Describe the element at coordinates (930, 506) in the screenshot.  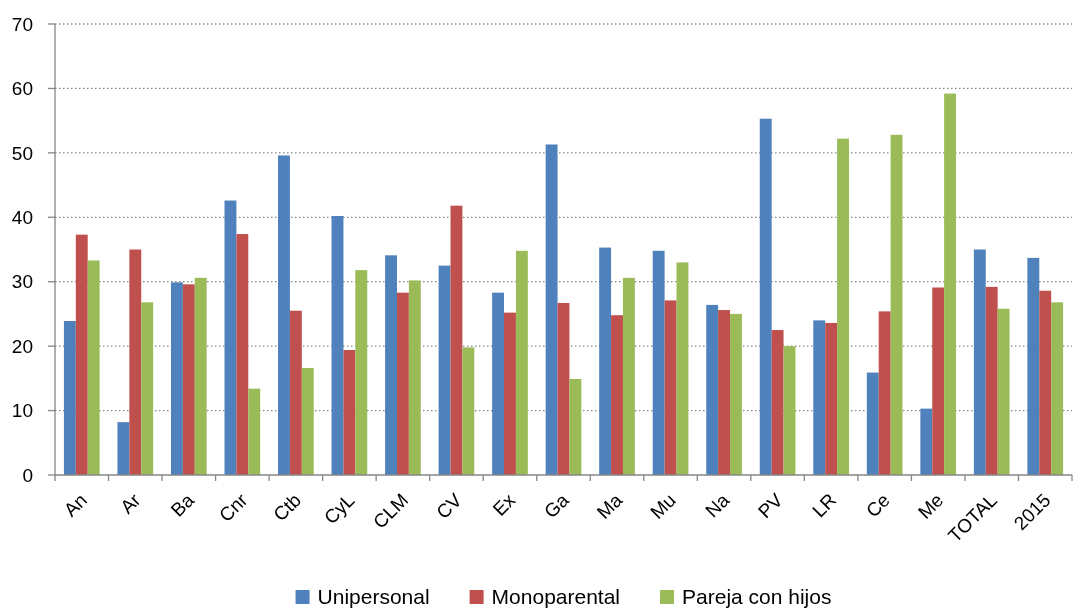
I see `x-tick-label: Me` at that location.